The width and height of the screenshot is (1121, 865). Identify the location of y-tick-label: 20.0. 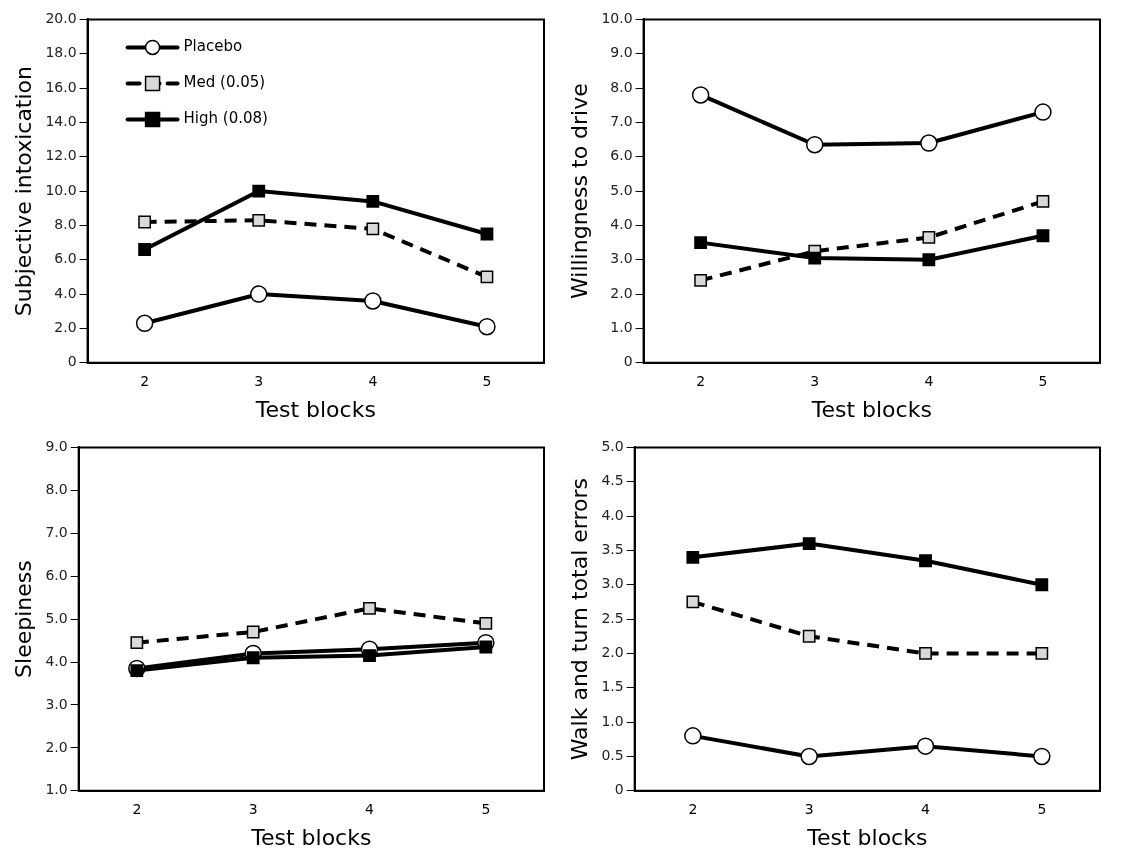
(61, 18).